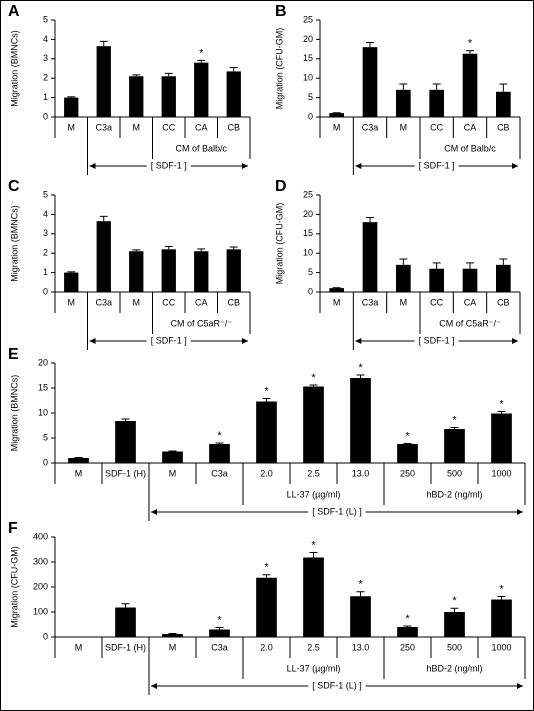 This screenshot has width=534, height=711. I want to click on panel-letter: E, so click(13, 354).